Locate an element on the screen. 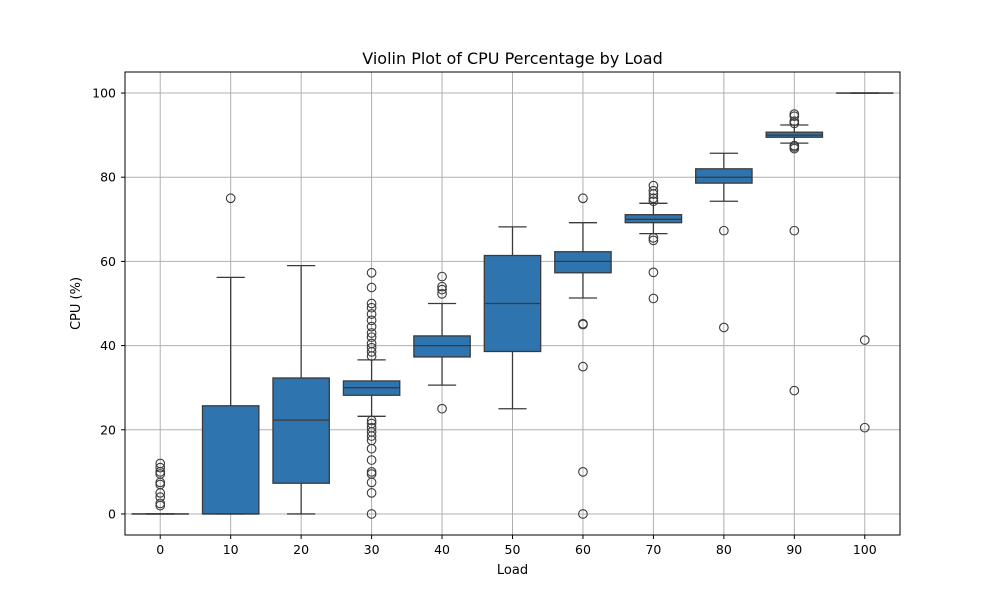 The height and width of the screenshot is (600, 1000). x-tick-label: 50 is located at coordinates (513, 549).